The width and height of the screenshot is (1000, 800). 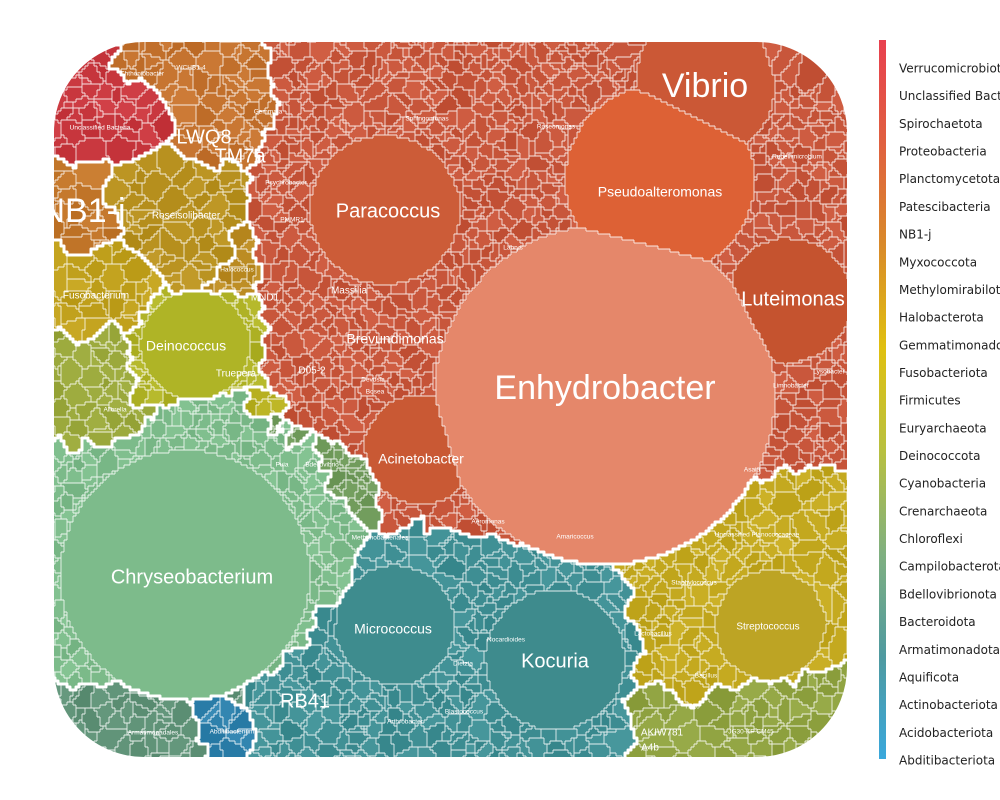 I want to click on label-tm7a: TM7a, so click(x=240, y=156).